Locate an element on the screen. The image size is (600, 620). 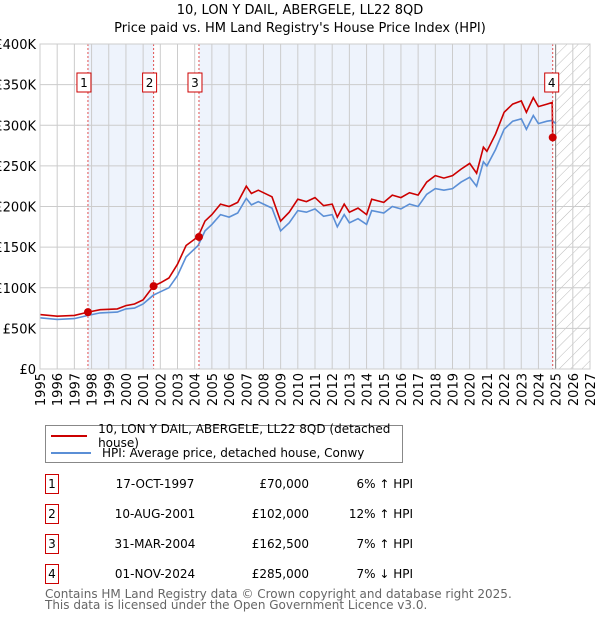
table-row: 2 10-AUG-2001 £102,000 12% ↑ HPI is located at coordinates (229, 514).